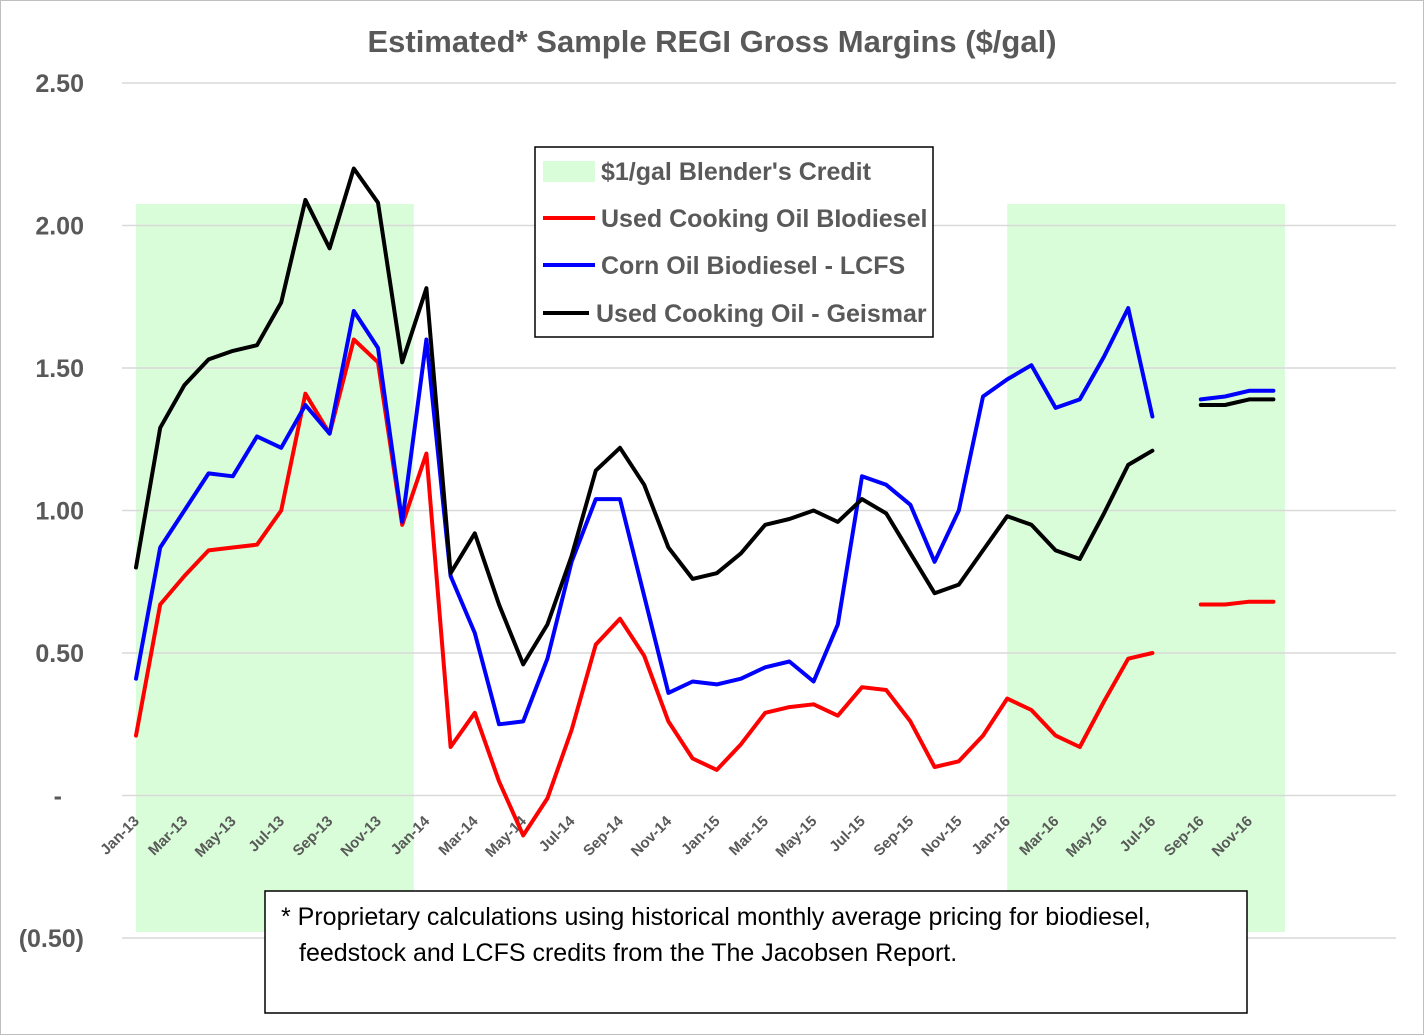  I want to click on x-tick-label: Jan-15, so click(701, 836).